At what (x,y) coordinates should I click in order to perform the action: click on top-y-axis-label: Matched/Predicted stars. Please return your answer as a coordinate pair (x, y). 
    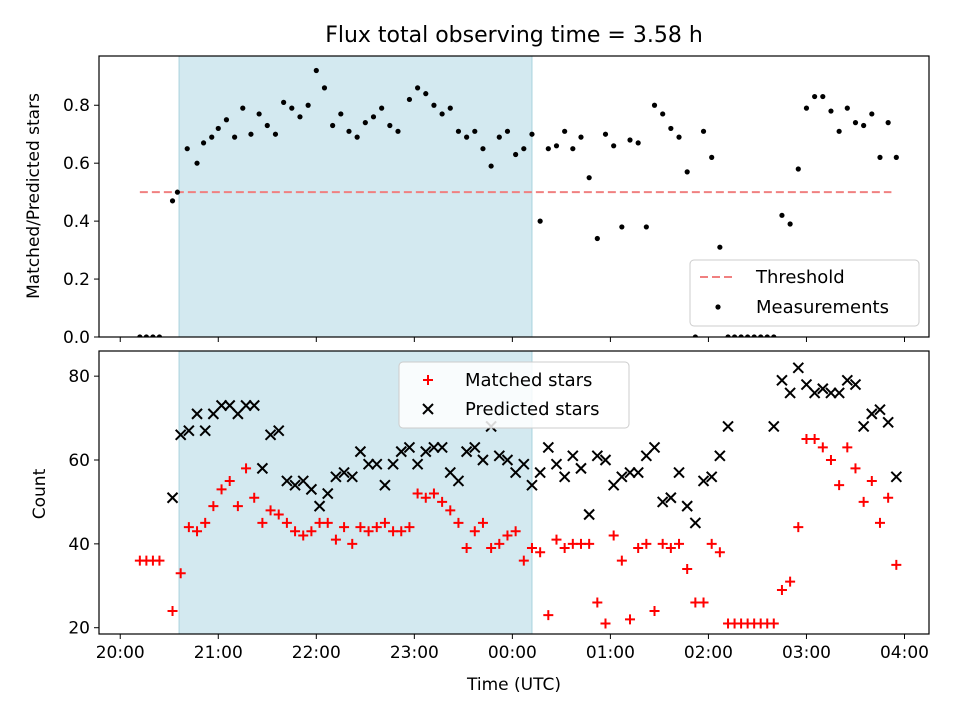
    Looking at the image, I should click on (34, 196).